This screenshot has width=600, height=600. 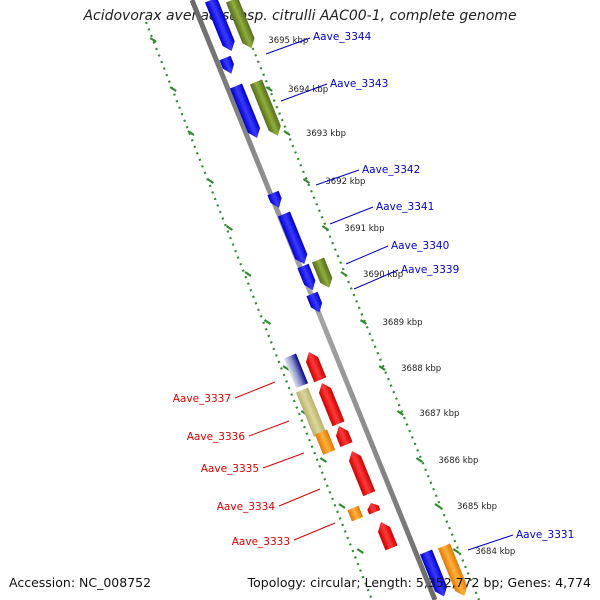 I want to click on tick-label-3695: 3695 kbp, so click(x=288, y=41).